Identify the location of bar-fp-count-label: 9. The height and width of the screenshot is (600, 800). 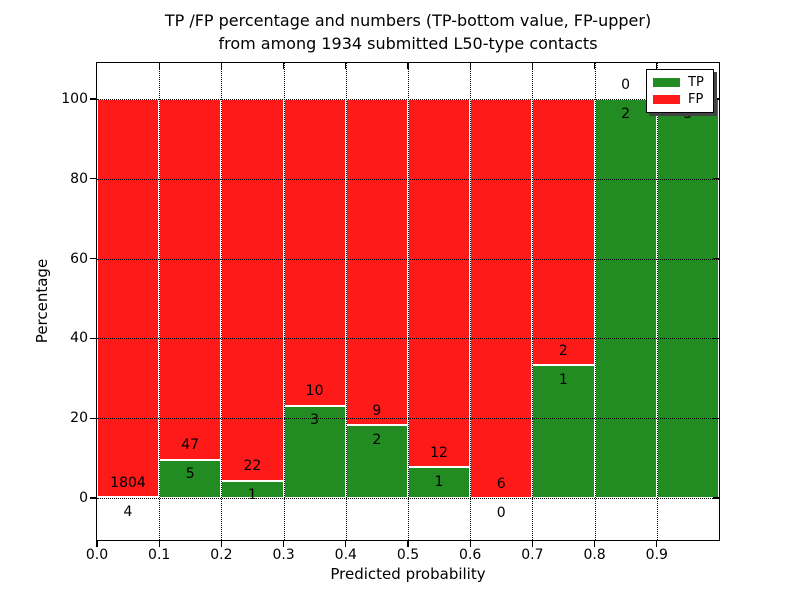
(377, 410).